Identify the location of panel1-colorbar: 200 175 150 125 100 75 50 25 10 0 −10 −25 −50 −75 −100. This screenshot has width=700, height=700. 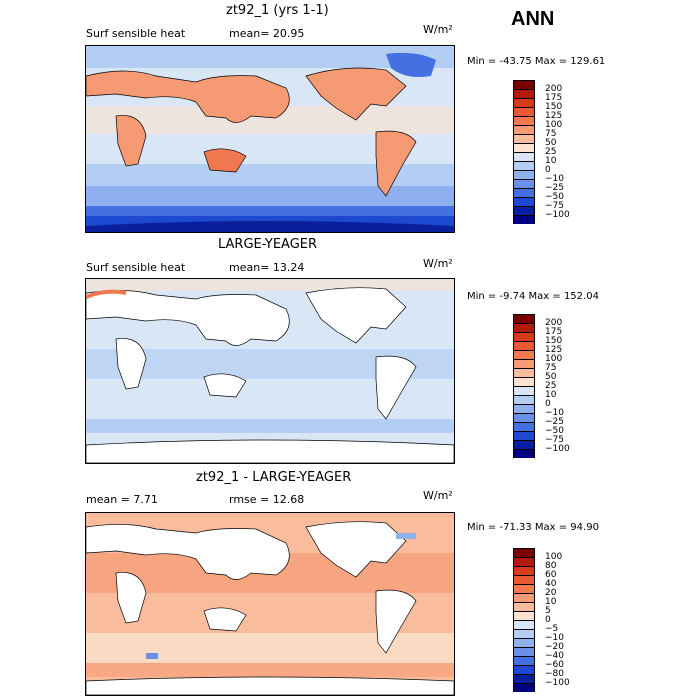
(541, 152).